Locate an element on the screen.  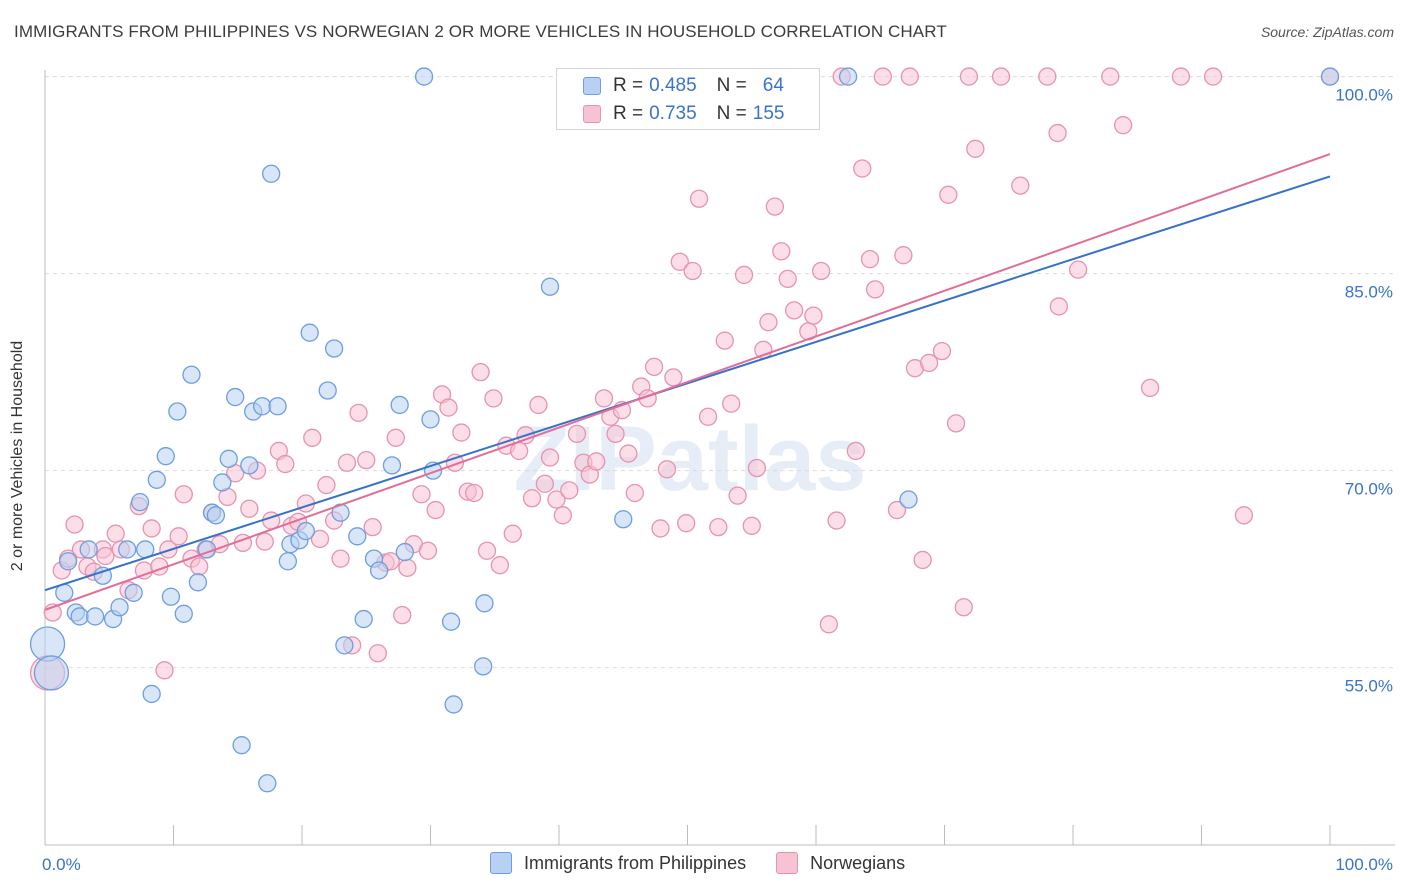
r-value: 0.735 is located at coordinates (673, 113).